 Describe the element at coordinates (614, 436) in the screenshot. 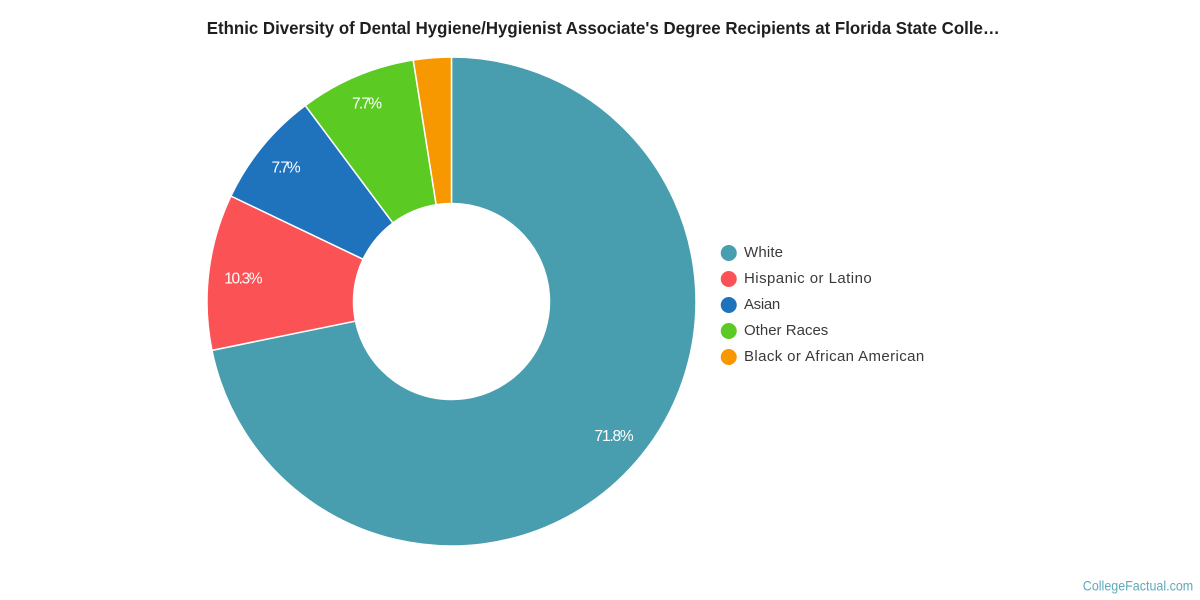

I see `svg-text: 71.8%` at that location.